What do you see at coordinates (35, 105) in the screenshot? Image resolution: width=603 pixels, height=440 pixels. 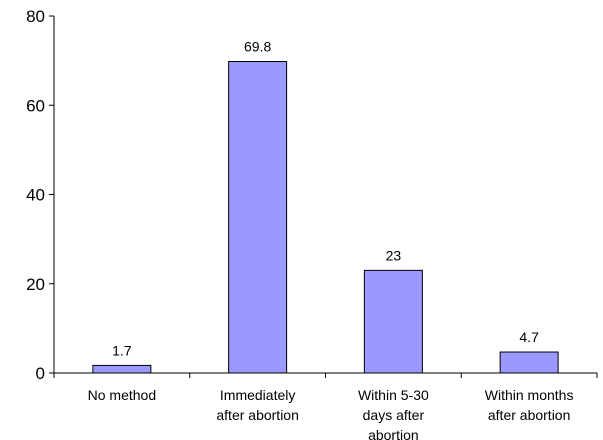 I see `y-tick-label: 60` at bounding box center [35, 105].